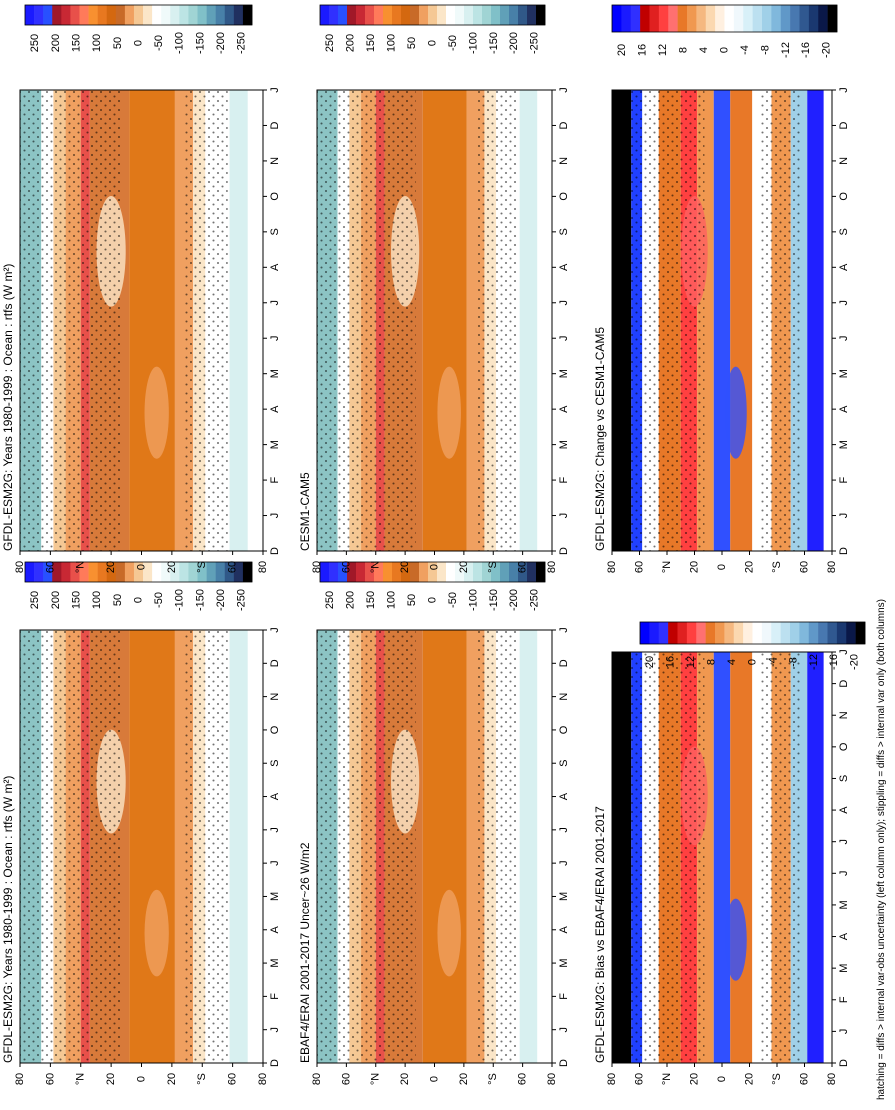 The height and width of the screenshot is (1110, 895). What do you see at coordinates (81, 567) in the screenshot?
I see `lat-tick-label: °N` at bounding box center [81, 567].